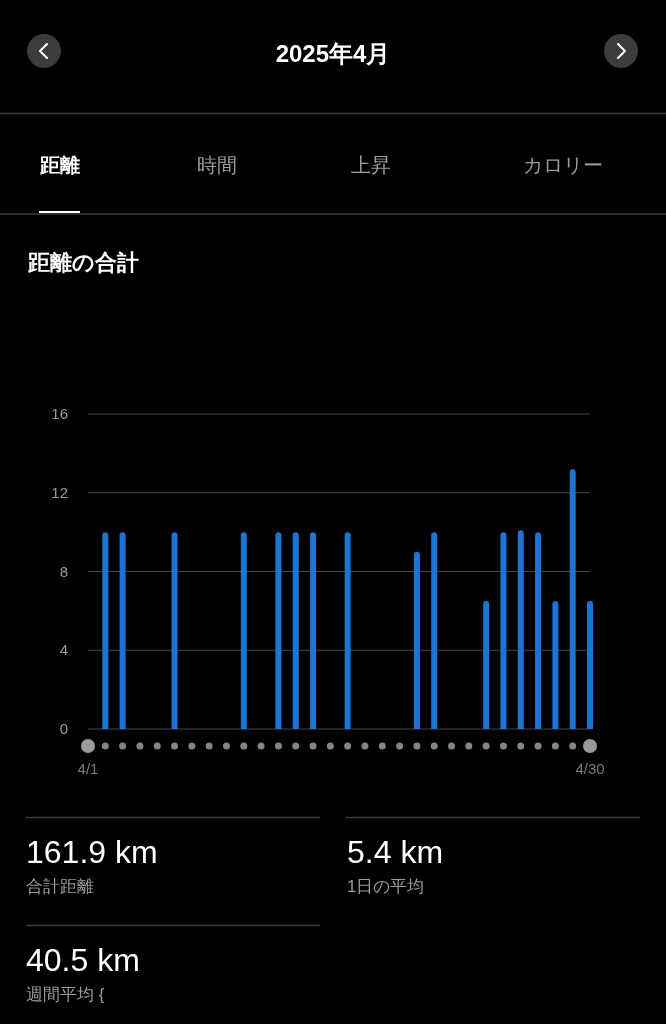  I want to click on annotation: 時間, so click(217, 165).